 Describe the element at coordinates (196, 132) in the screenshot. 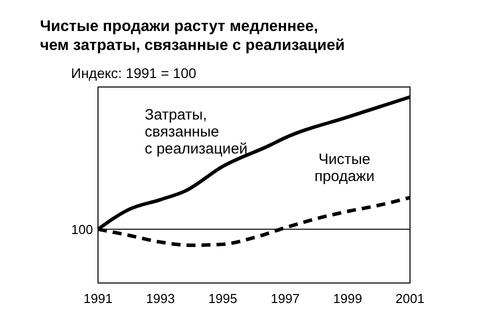

I see `series-label: Затраты, связанные с реализацией` at that location.